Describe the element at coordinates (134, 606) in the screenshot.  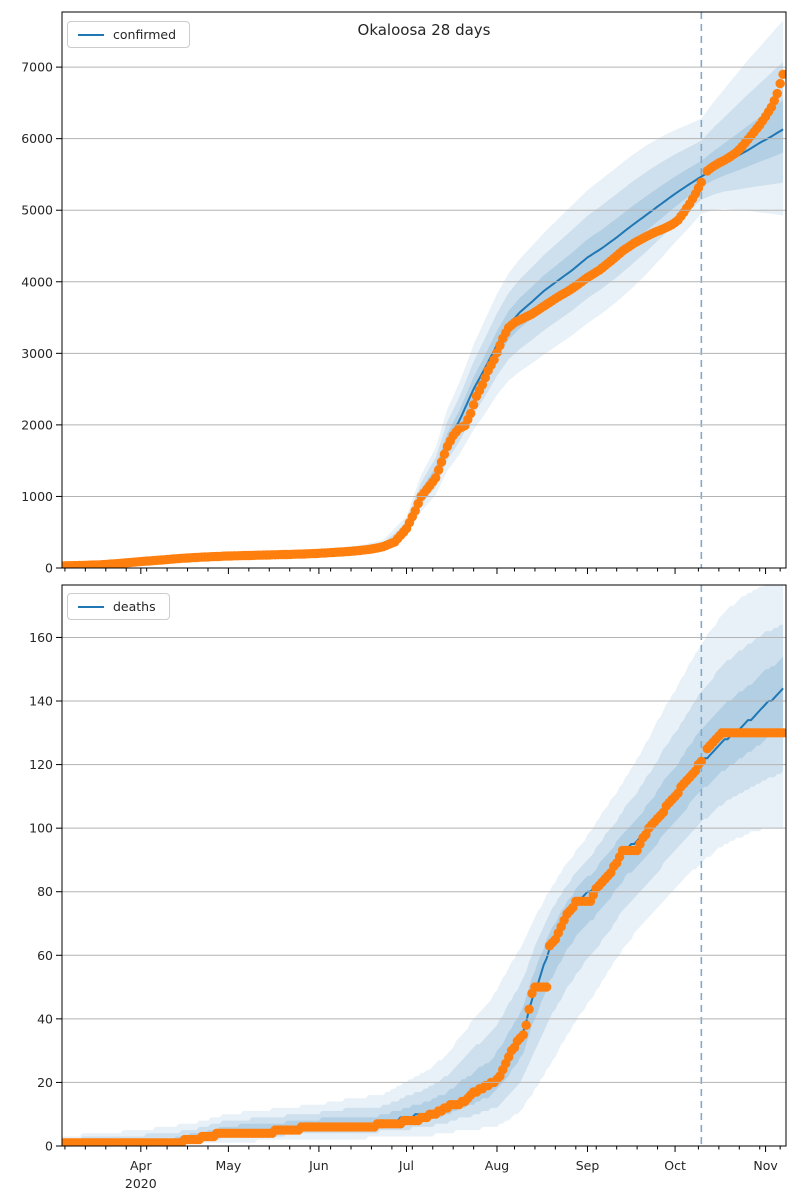
I see `legend-deaths-label: deaths` at that location.